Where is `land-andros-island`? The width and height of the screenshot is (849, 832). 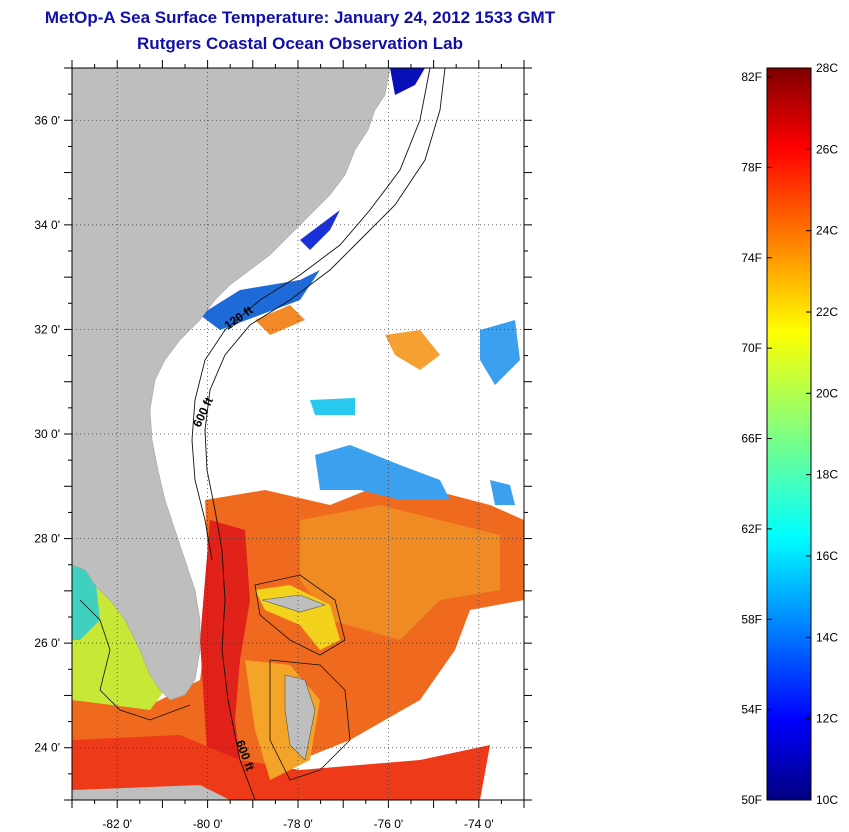
land-andros-island is located at coordinates (300, 717).